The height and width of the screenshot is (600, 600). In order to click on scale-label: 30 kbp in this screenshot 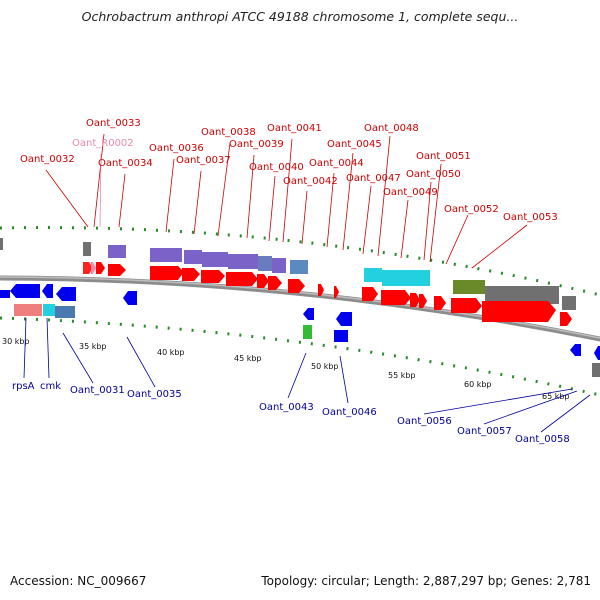, I will do `click(16, 341)`.